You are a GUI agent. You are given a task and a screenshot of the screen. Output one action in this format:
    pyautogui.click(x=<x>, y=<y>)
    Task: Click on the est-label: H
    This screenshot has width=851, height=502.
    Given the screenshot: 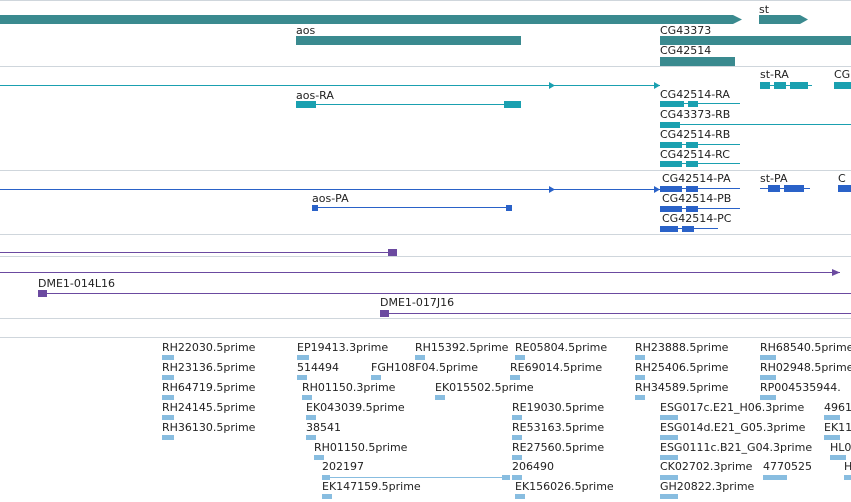 What is the action you would take?
    pyautogui.click(x=847, y=466)
    